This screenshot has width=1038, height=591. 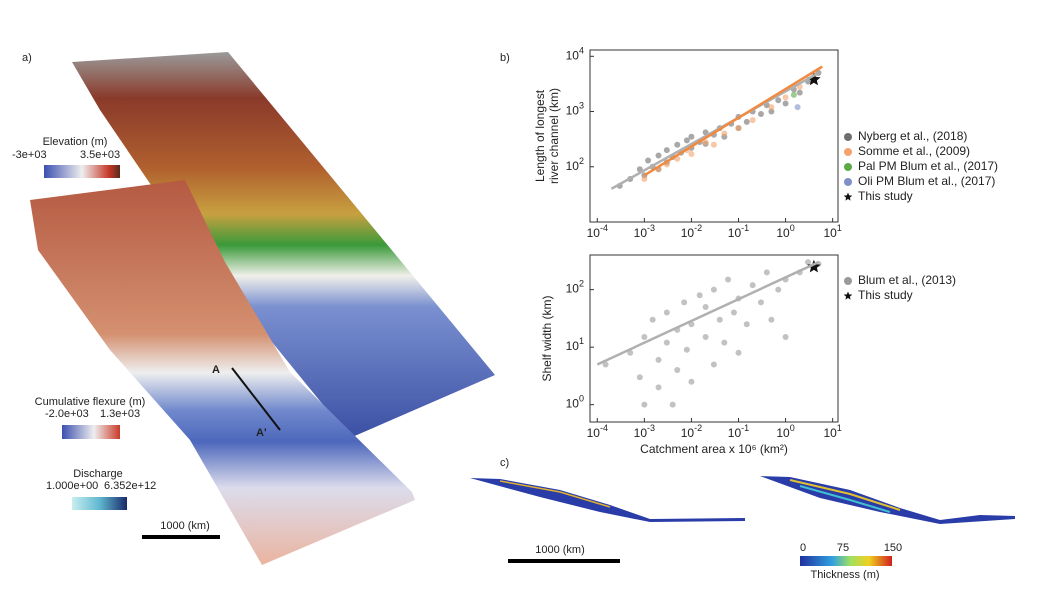 What do you see at coordinates (651, 228) in the screenshot?
I see `tick-exponent: -3` at bounding box center [651, 228].